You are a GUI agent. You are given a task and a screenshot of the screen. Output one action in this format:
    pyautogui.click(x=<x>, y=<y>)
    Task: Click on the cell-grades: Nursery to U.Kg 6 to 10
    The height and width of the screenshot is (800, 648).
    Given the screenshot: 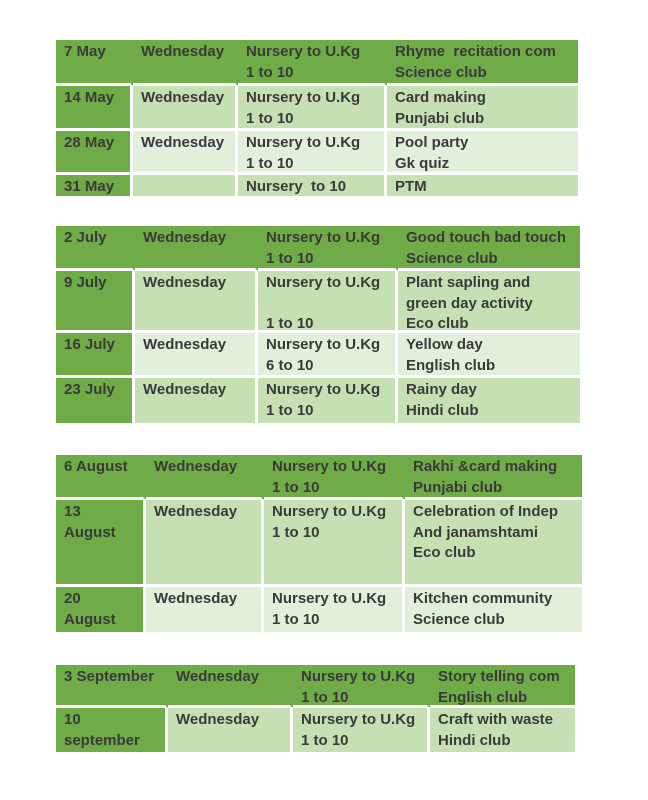 What is the action you would take?
    pyautogui.click(x=328, y=355)
    